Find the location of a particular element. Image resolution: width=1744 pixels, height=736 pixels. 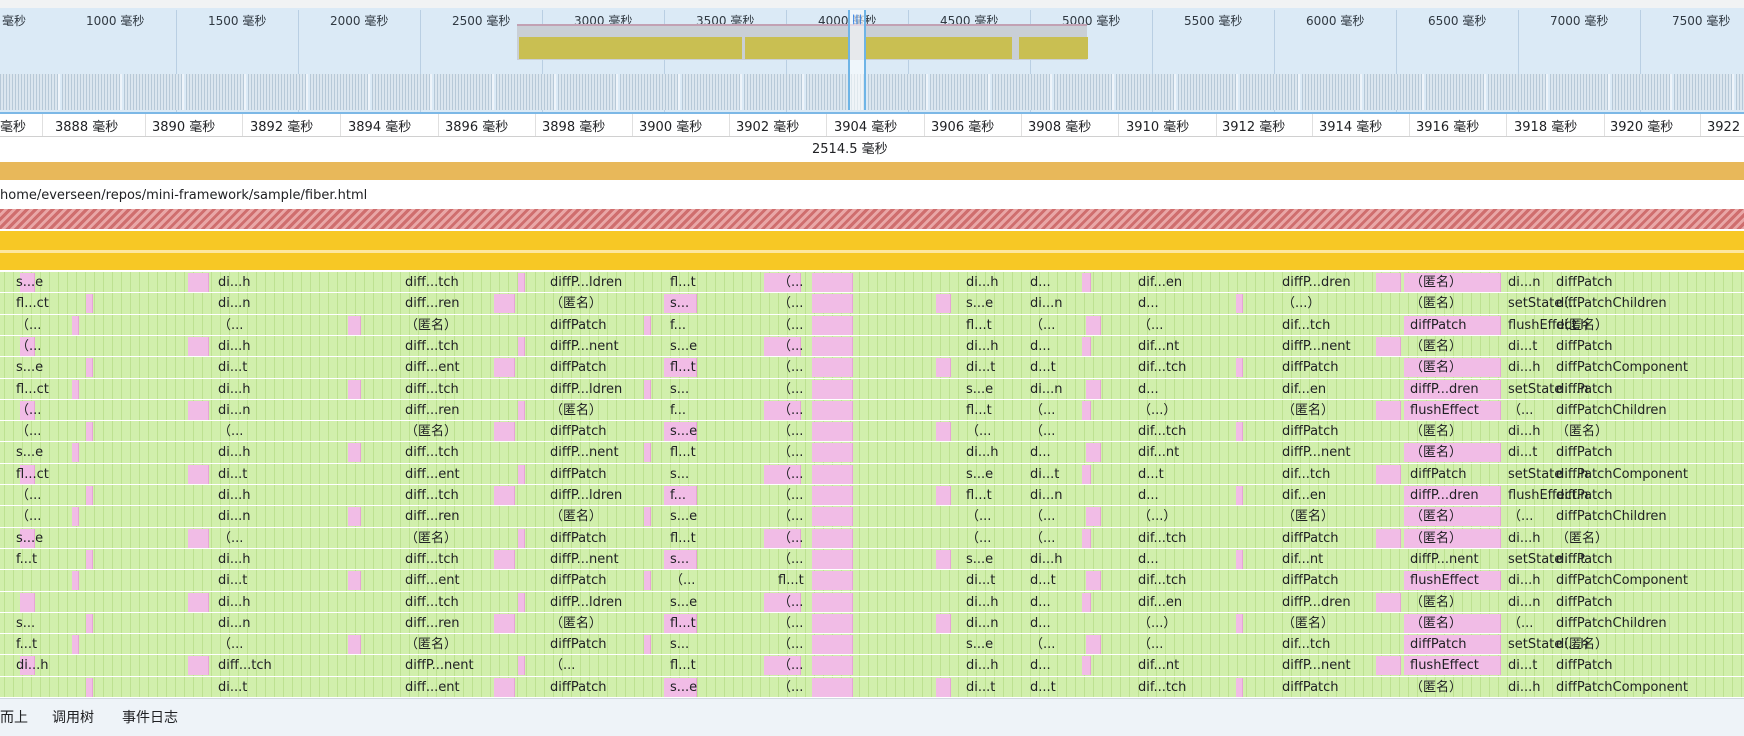

flame-call-frame: diffPatchChildren is located at coordinates (1611, 623).